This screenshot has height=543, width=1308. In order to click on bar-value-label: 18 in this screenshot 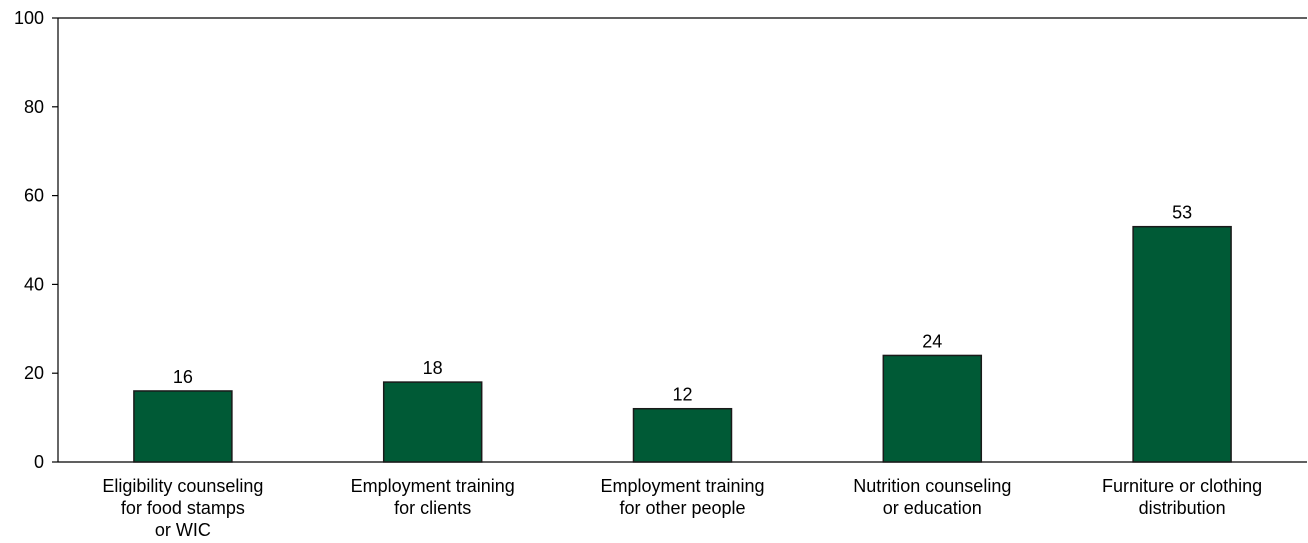, I will do `click(433, 368)`.